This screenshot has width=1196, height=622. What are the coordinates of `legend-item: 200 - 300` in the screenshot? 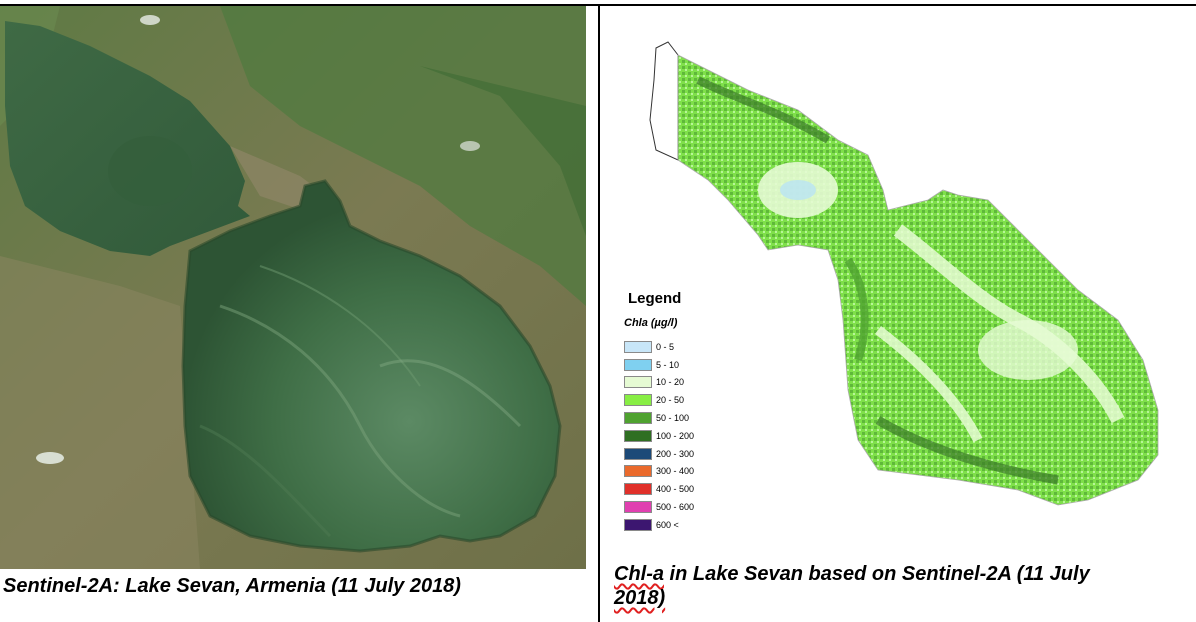 It's located at (659, 454).